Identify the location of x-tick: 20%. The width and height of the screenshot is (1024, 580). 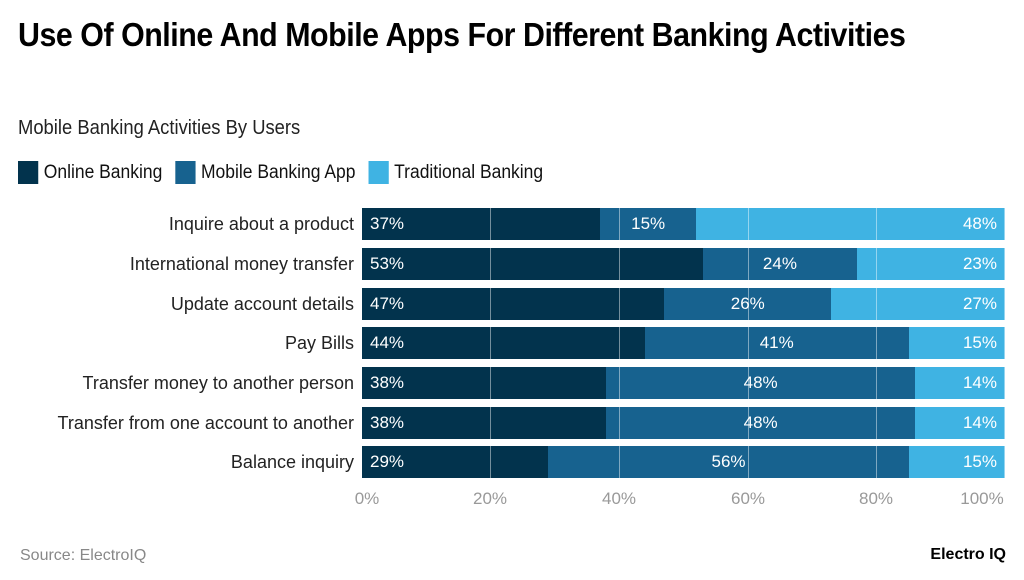
(490, 498).